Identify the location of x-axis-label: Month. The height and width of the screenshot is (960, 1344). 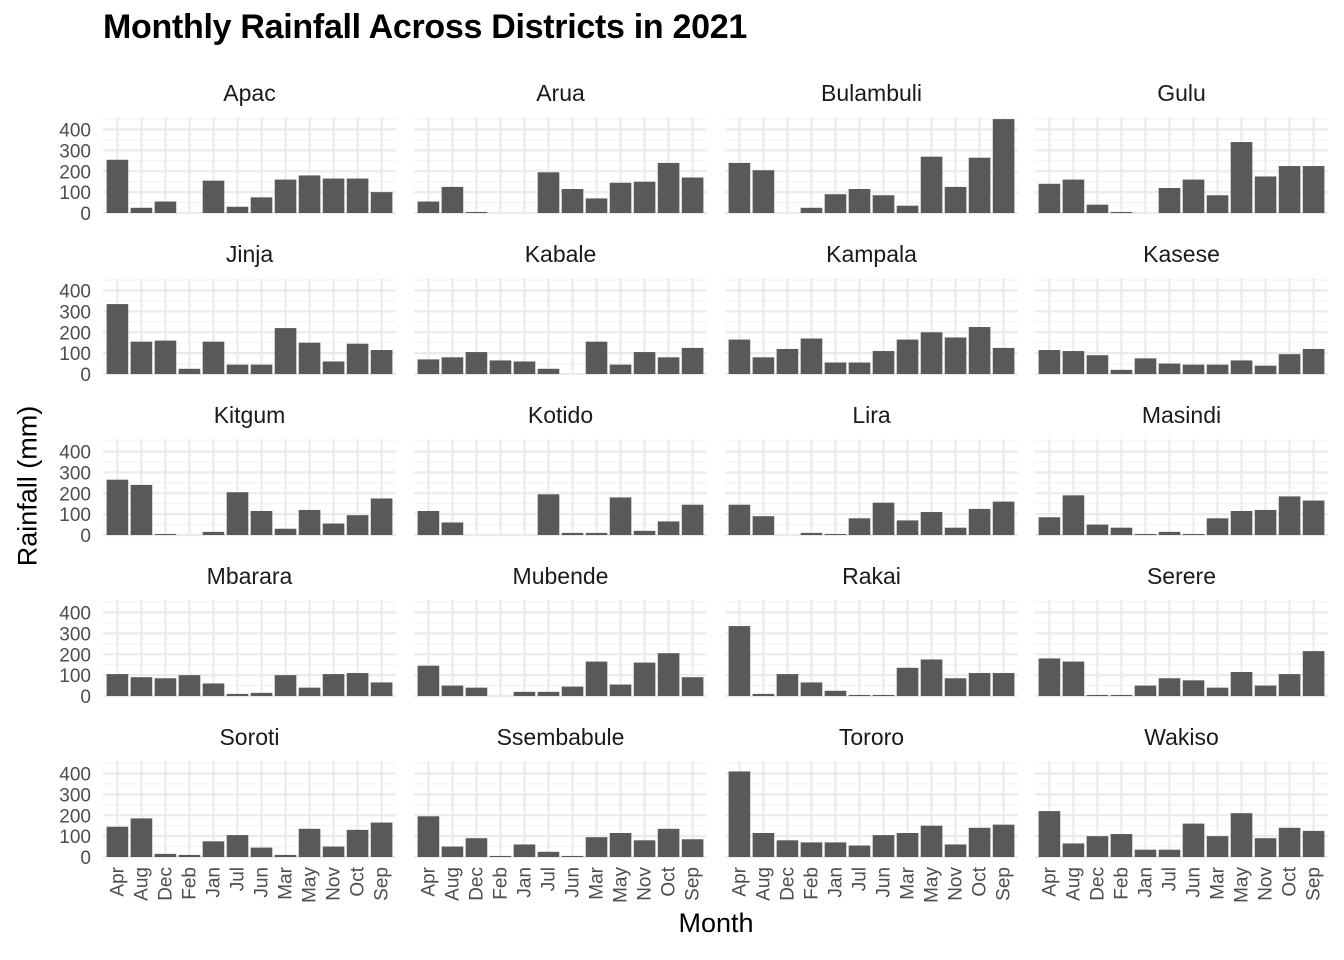
(716, 923).